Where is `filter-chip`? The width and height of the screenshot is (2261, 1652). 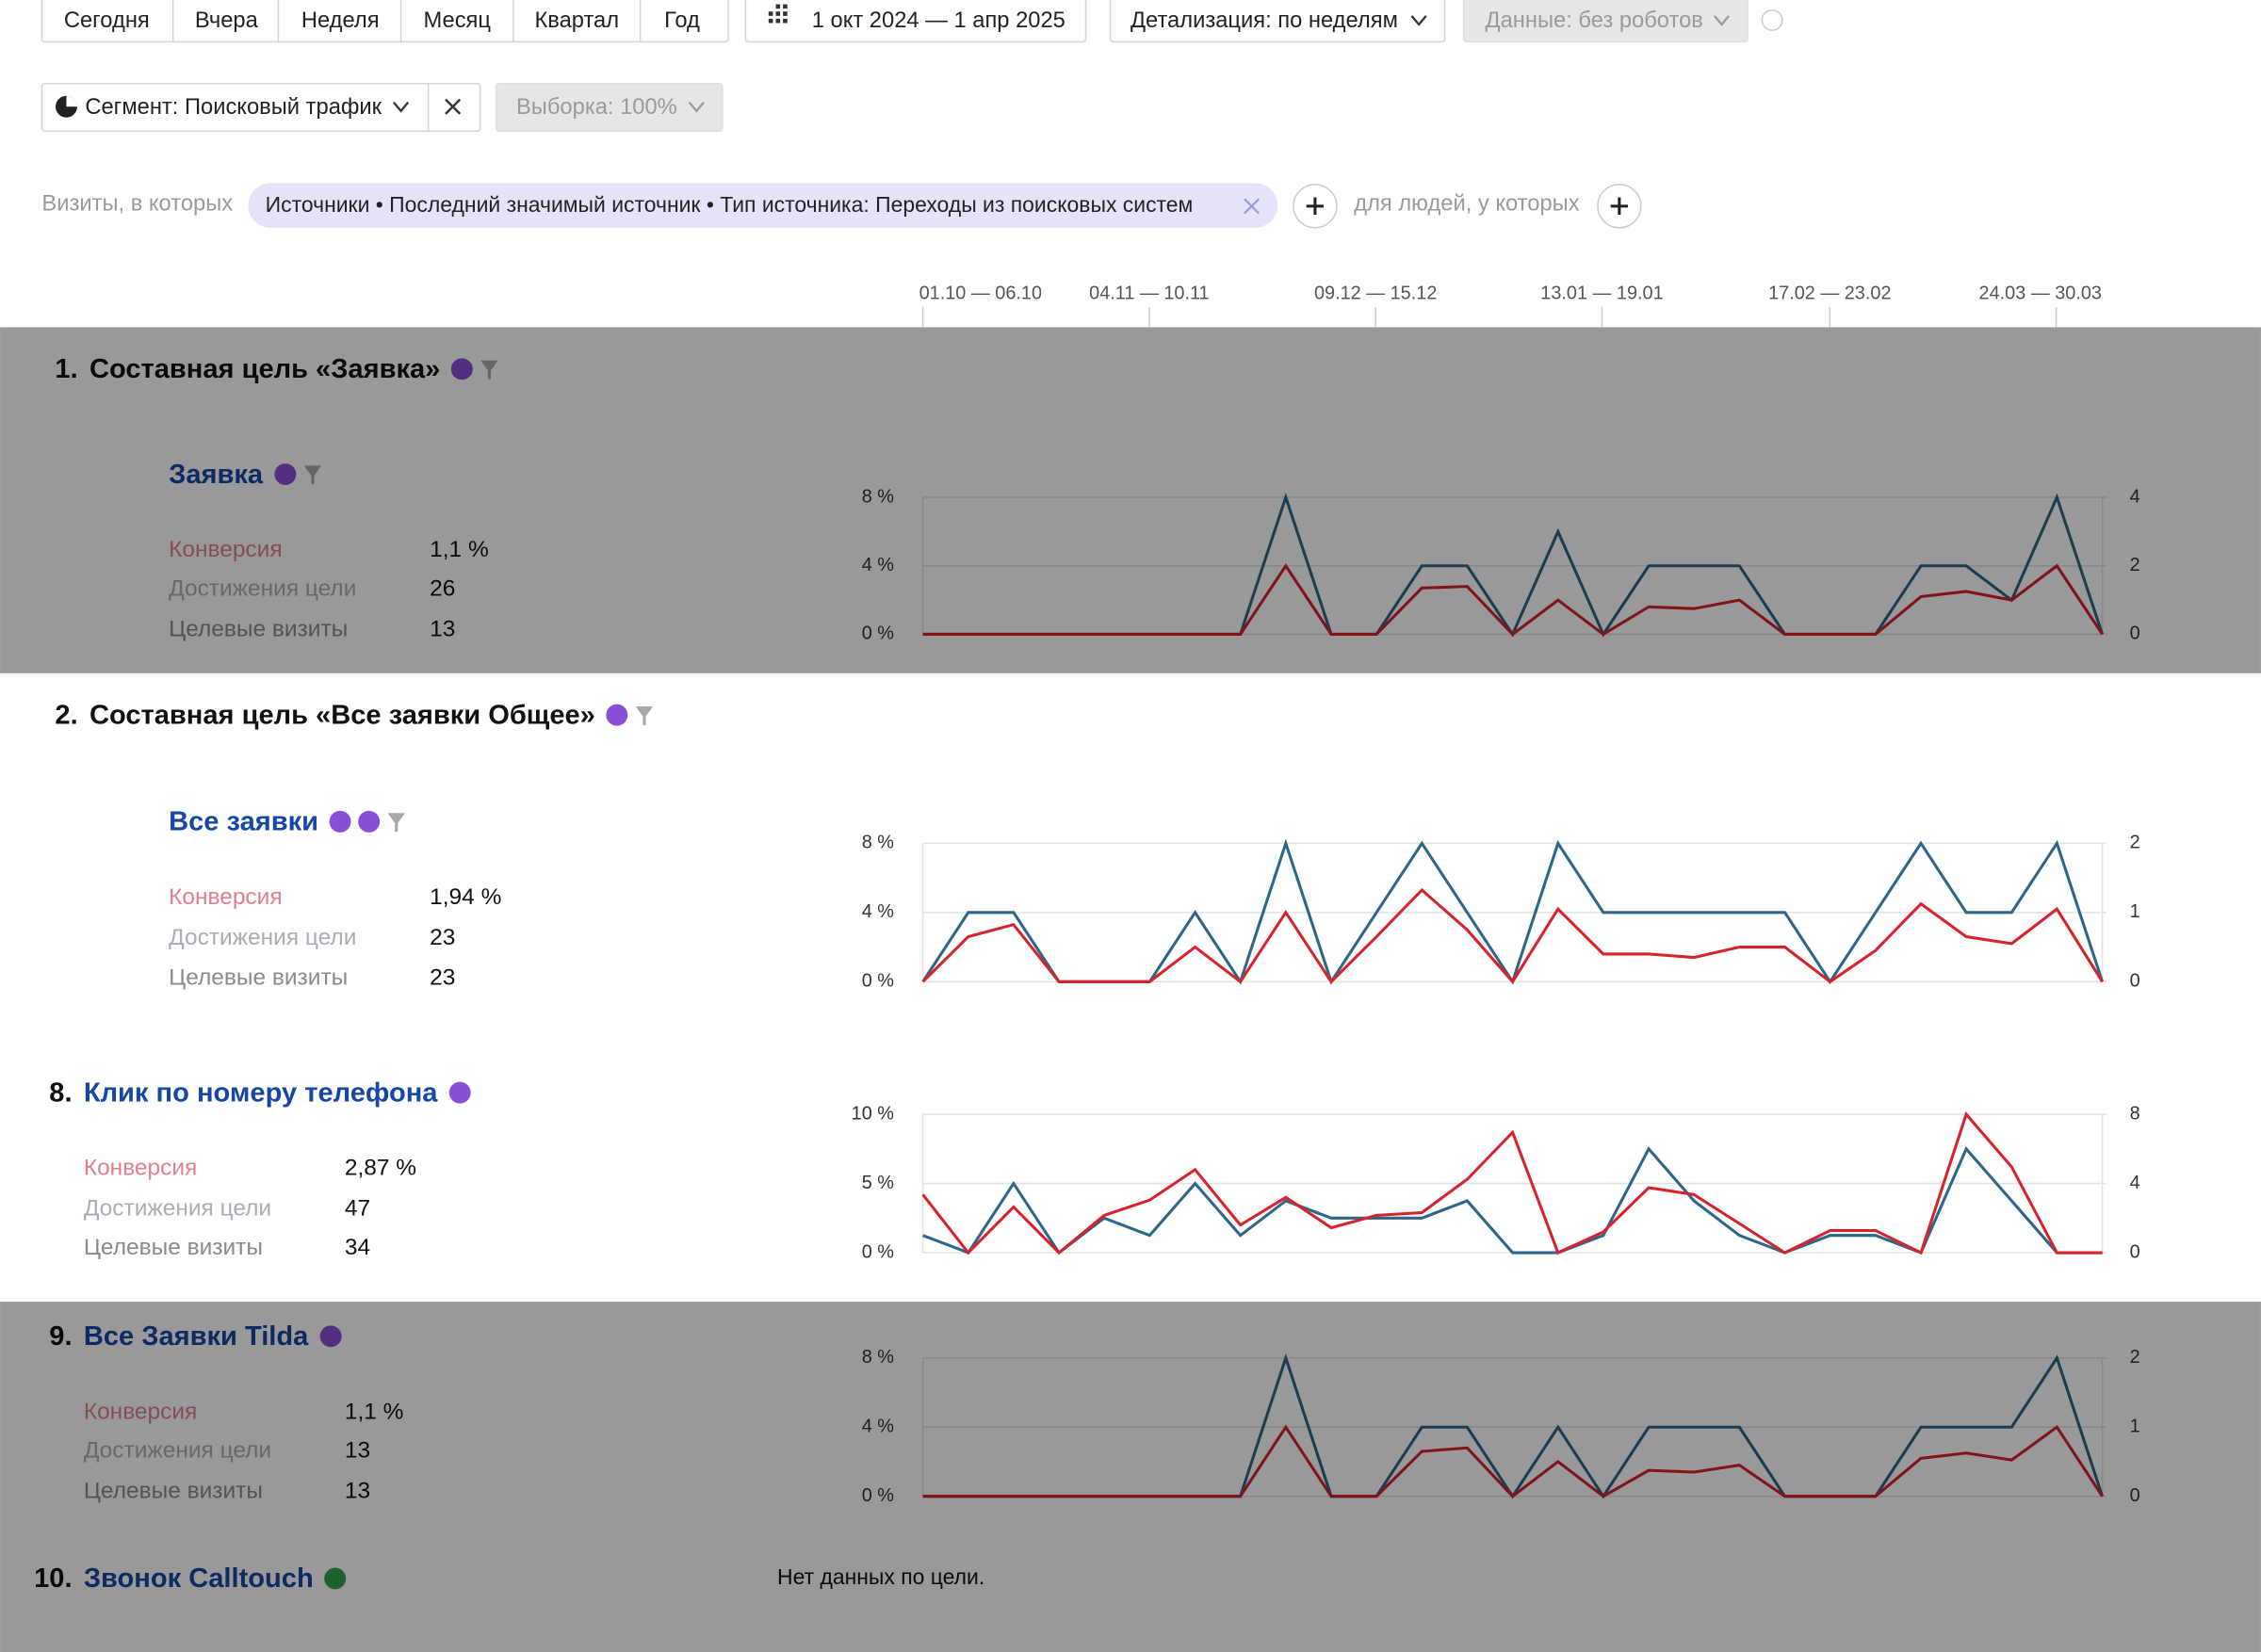 filter-chip is located at coordinates (763, 205).